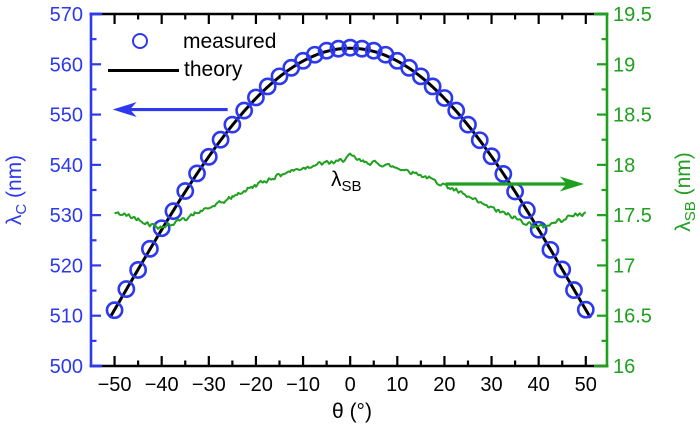 Image resolution: width=700 pixels, height=428 pixels. What do you see at coordinates (143, 70) in the screenshot?
I see `legend-marker-theory-line-icon` at bounding box center [143, 70].